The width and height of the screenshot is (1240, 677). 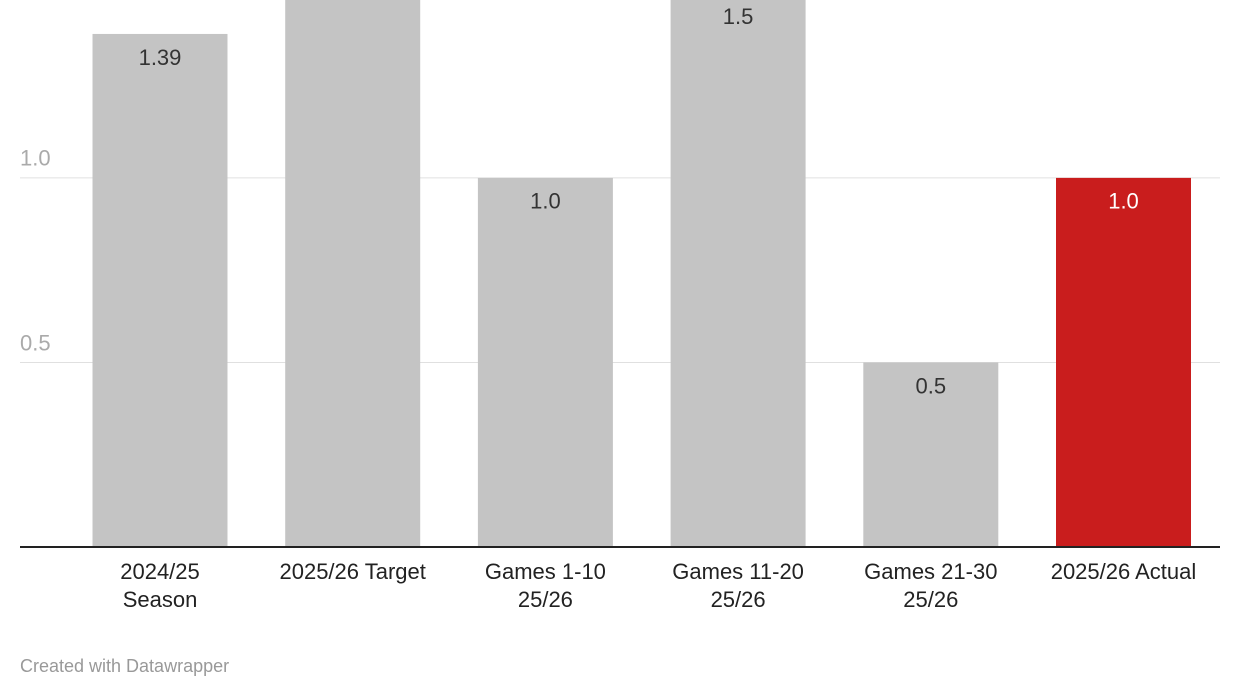 What do you see at coordinates (931, 385) in the screenshot?
I see `value-label: 0.5` at bounding box center [931, 385].